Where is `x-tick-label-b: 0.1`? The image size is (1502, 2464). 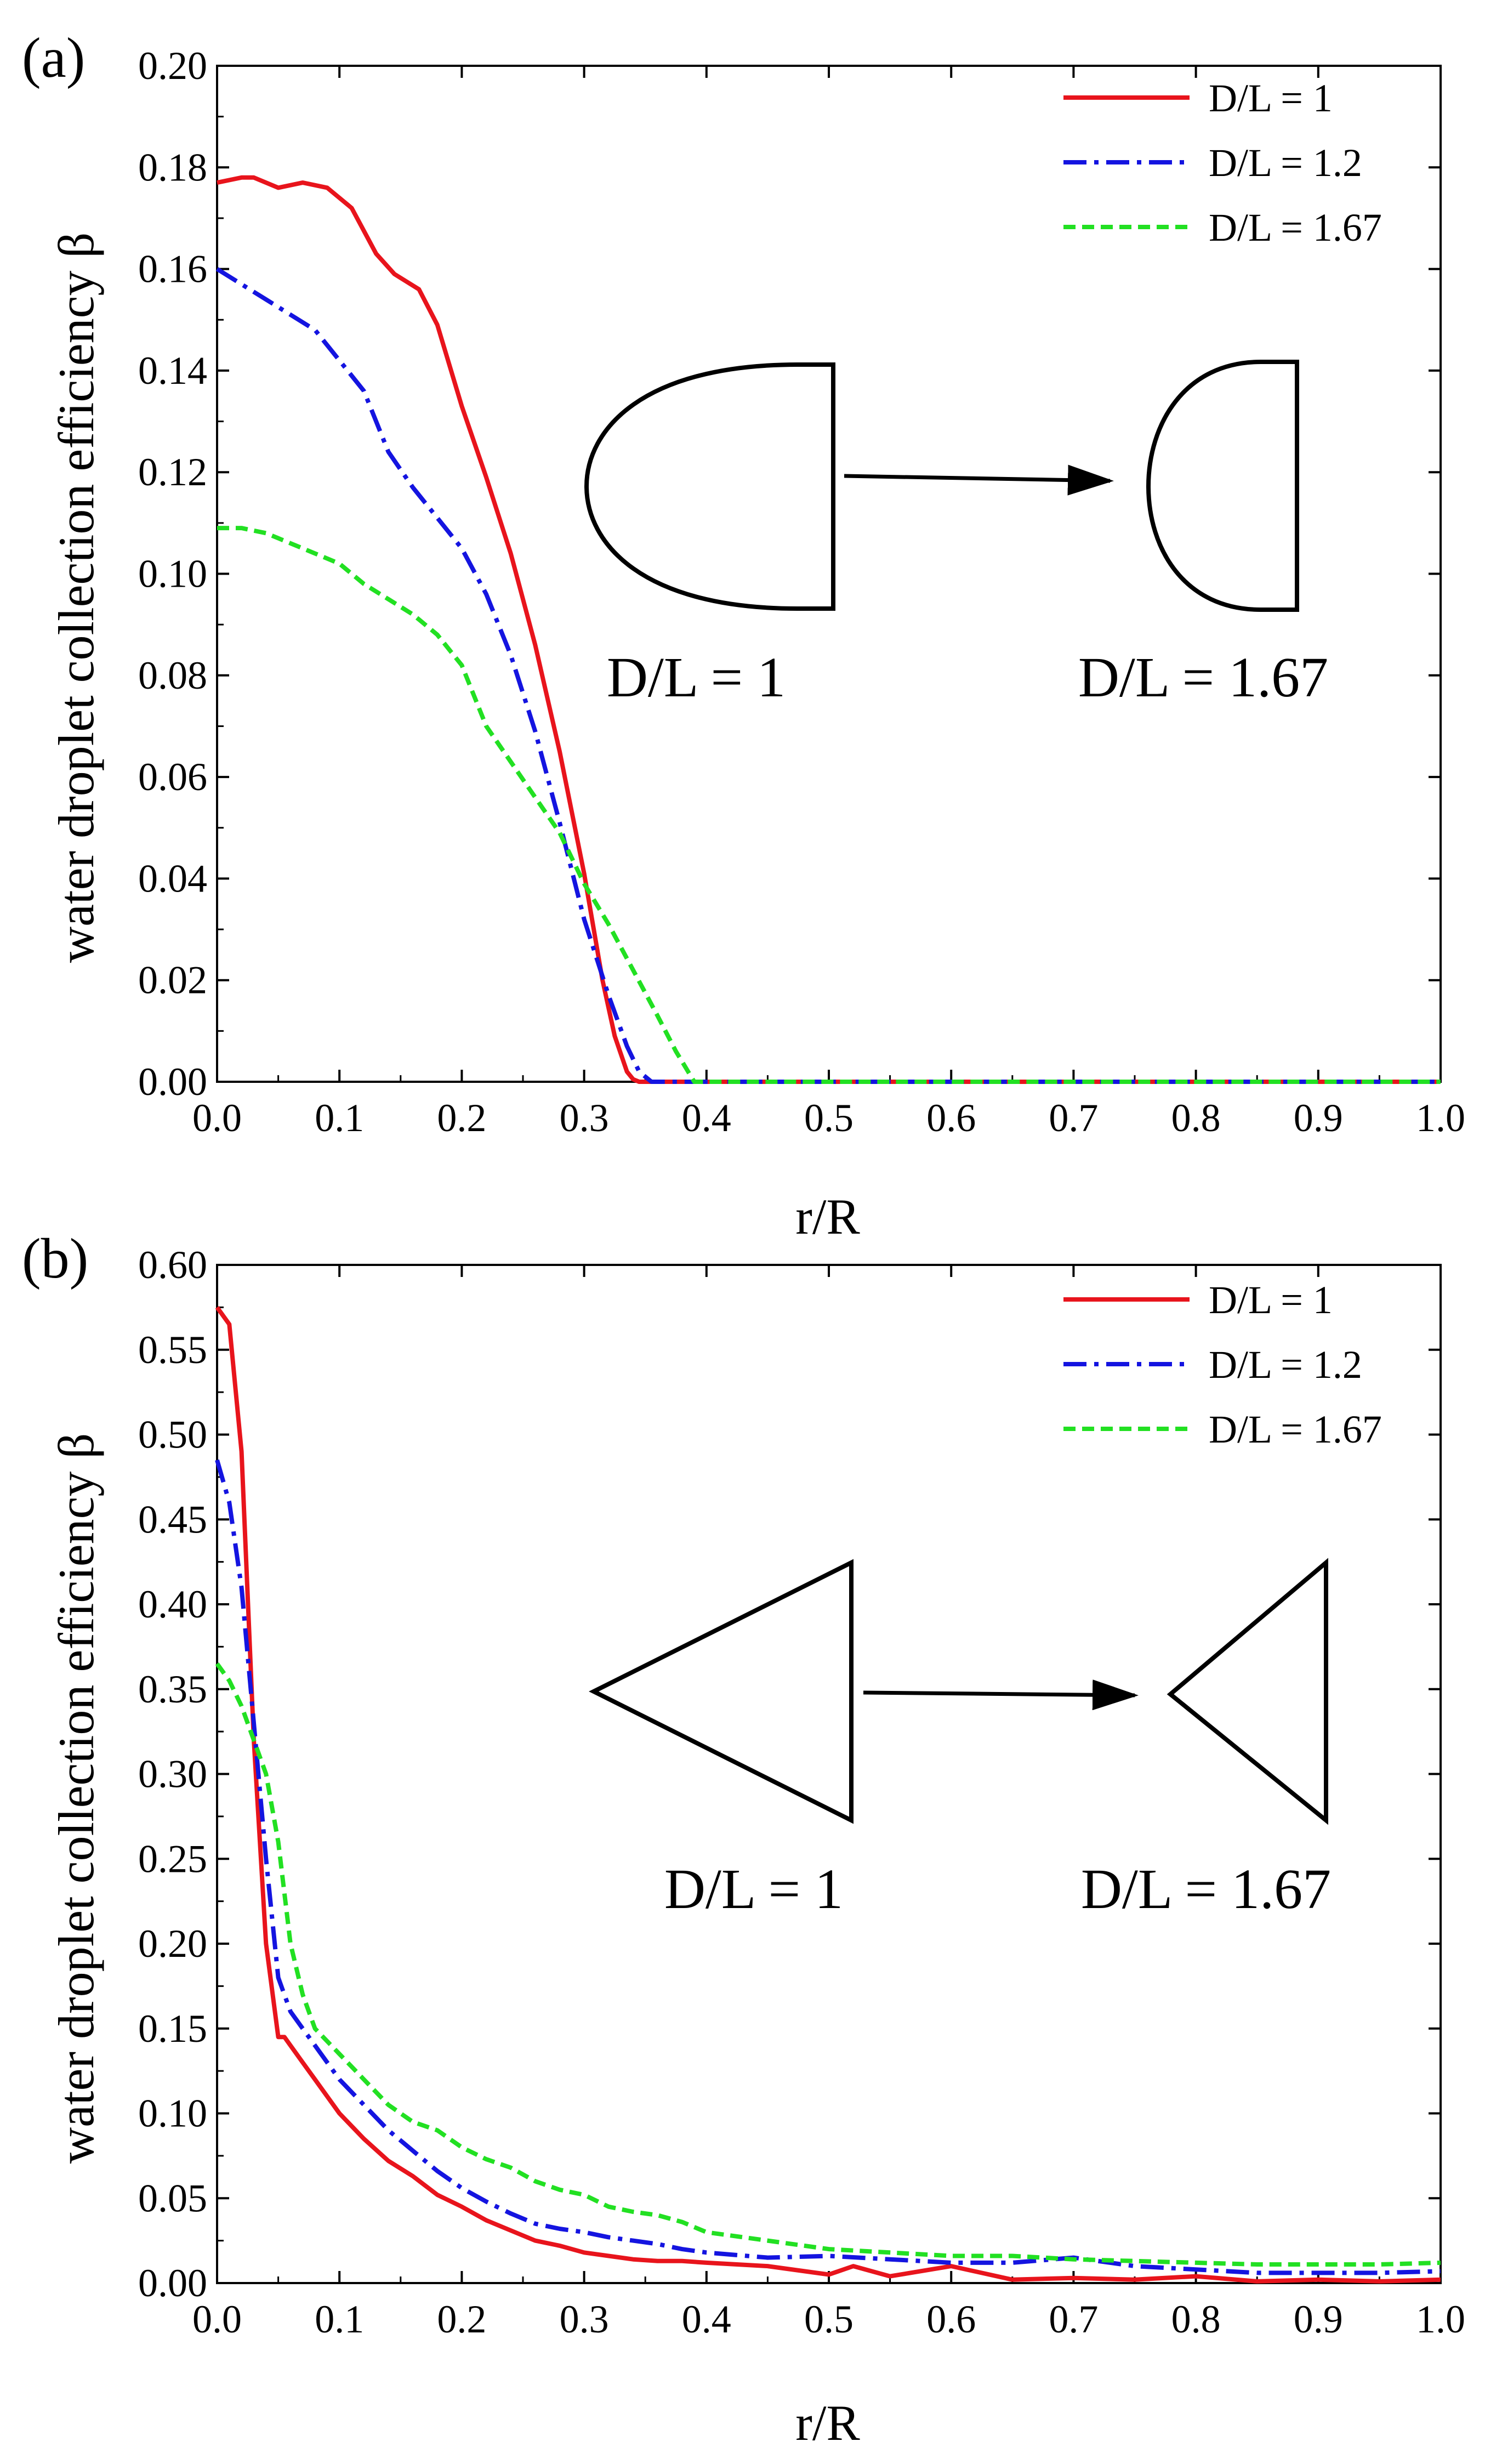 x-tick-label-b: 0.1 is located at coordinates (339, 2319).